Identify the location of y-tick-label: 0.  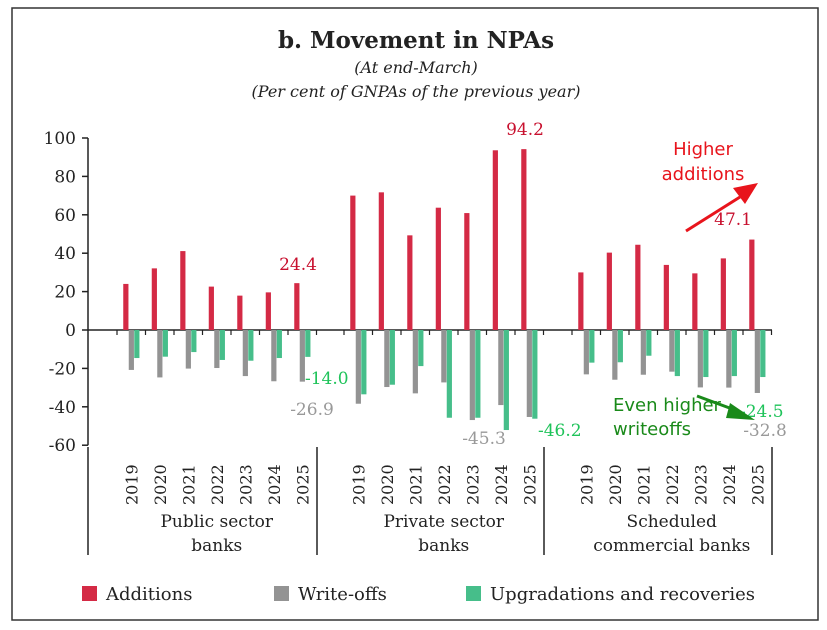
(70, 331).